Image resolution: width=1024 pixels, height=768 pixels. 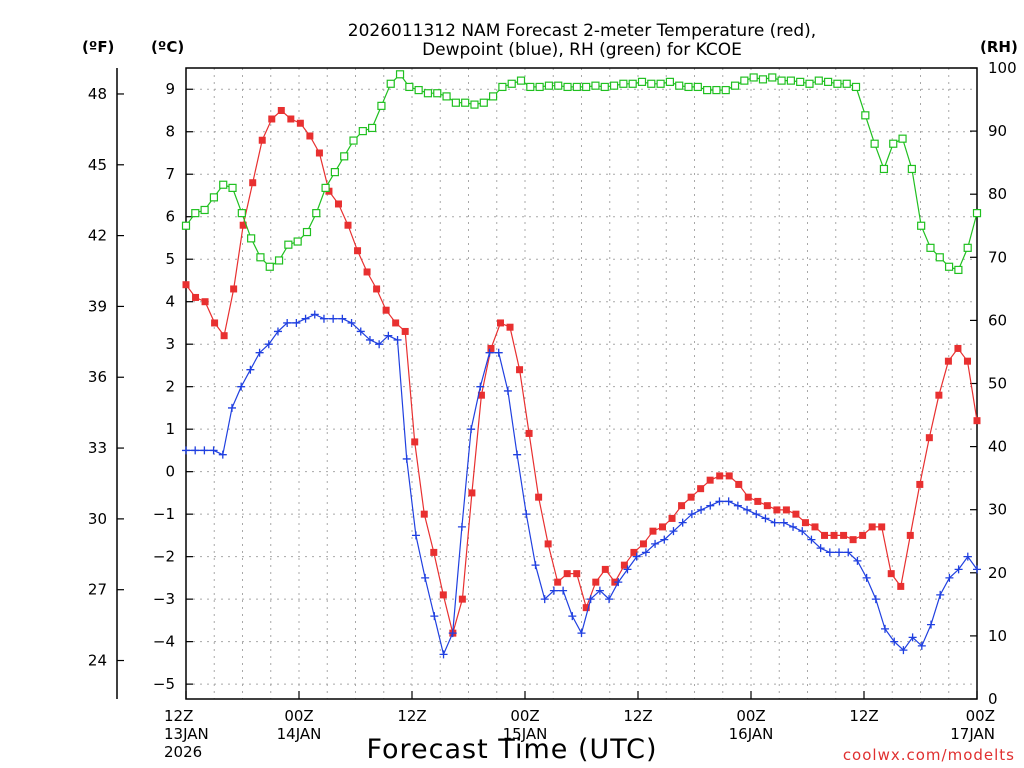 I want to click on rh-tick-label: 70, so click(x=997, y=257).